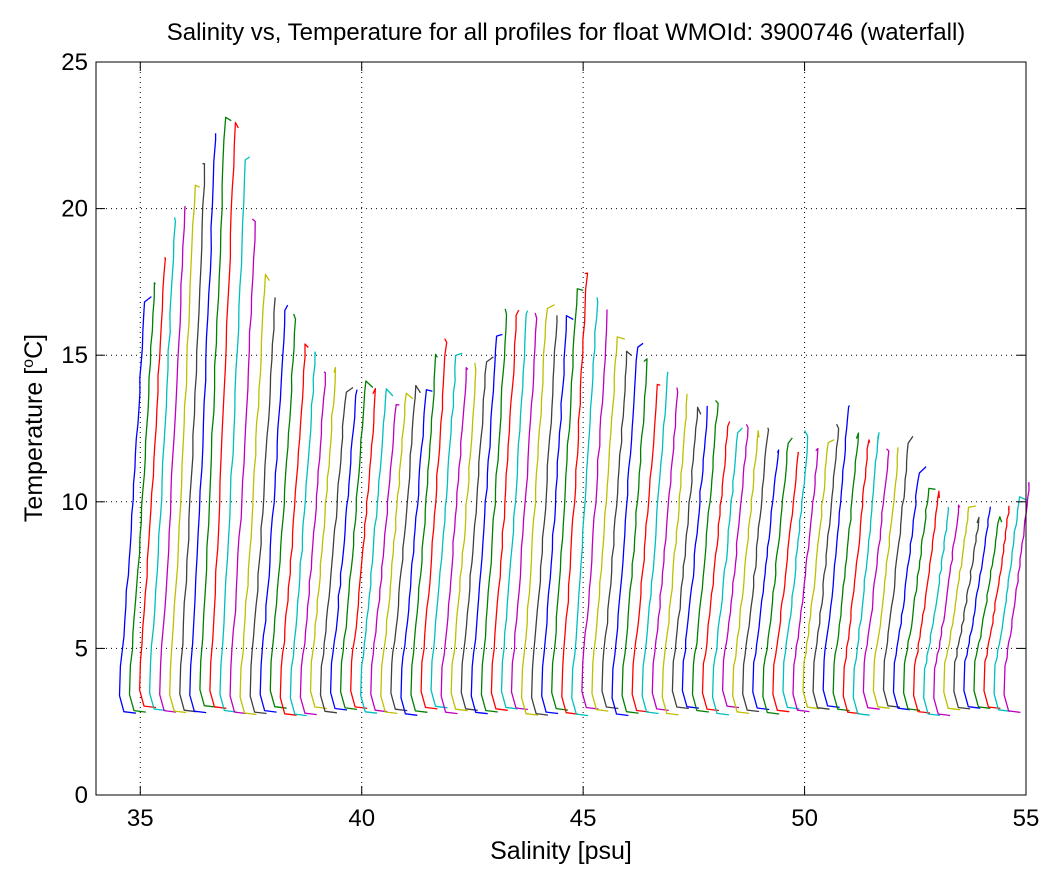 This screenshot has width=1054, height=871. What do you see at coordinates (804, 818) in the screenshot?
I see `x-tick-label: 50` at bounding box center [804, 818].